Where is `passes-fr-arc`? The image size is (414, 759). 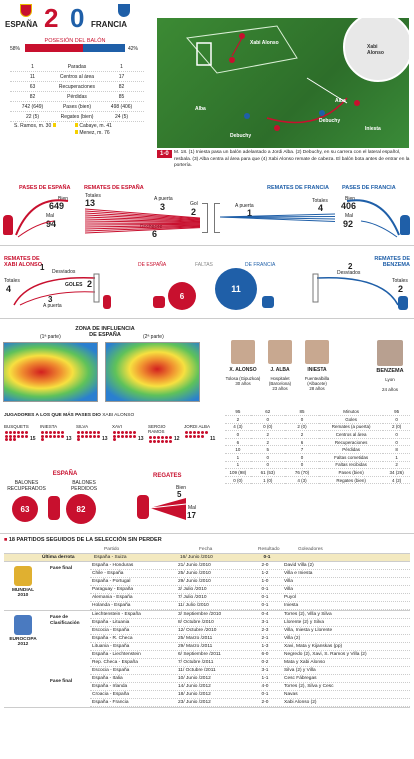 passes-fr-arc is located at coordinates (373, 218).